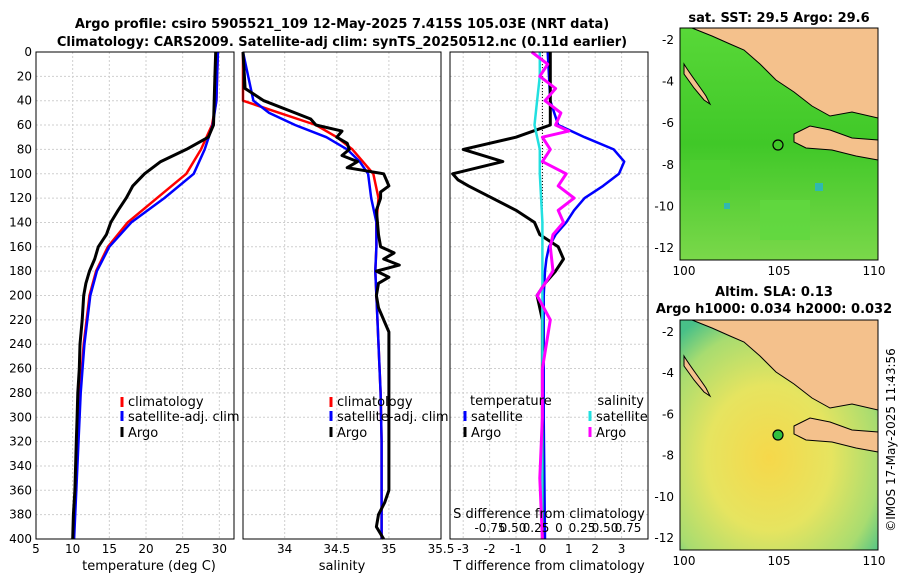 This screenshot has height=580, width=900. What do you see at coordinates (605, 528) in the screenshot?
I see `s-tick-label: 0.50` at bounding box center [605, 528].